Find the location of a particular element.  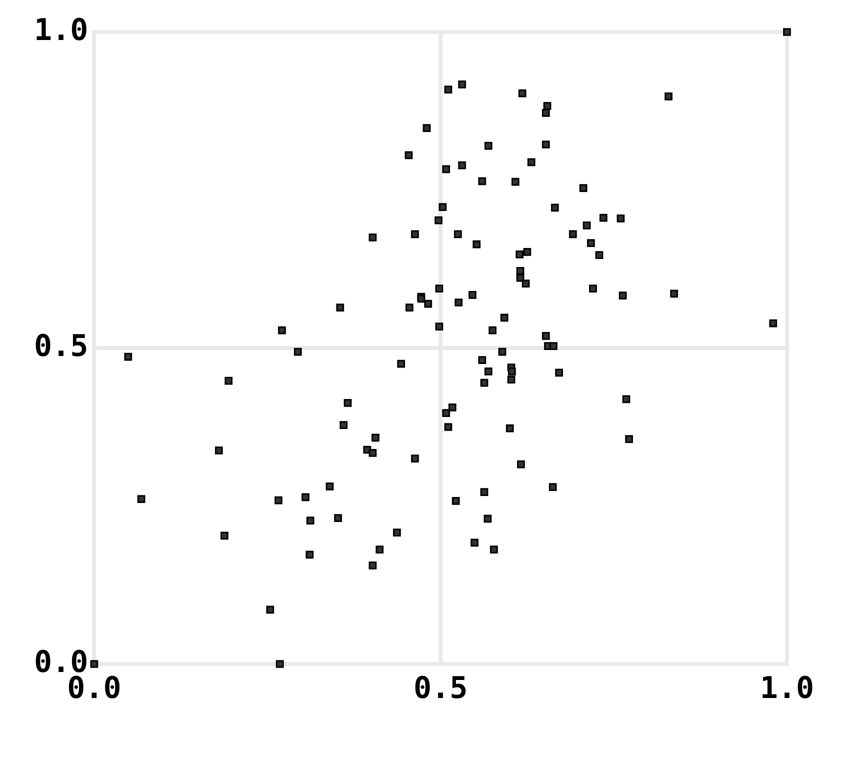

y-tick-label: 1.0 is located at coordinates (61, 30).